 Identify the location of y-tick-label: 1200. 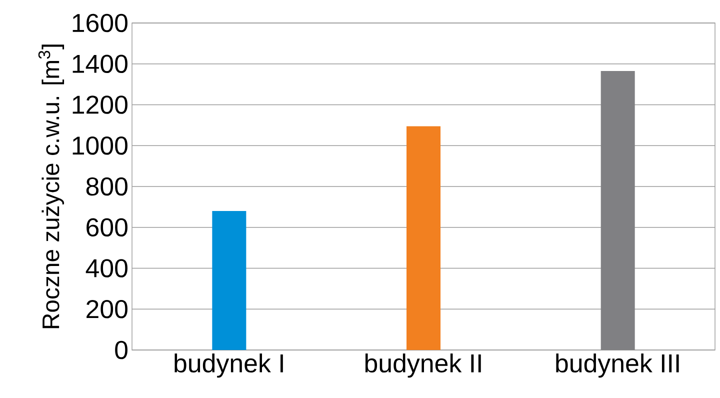
(100, 105).